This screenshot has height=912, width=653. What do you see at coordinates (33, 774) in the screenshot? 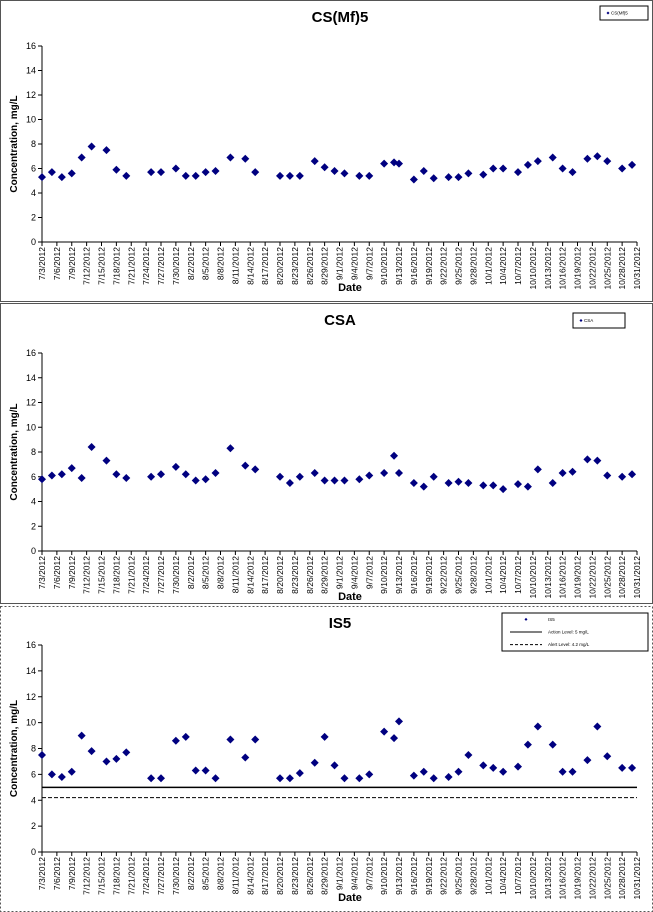
I see `y-tick-label: 6` at bounding box center [33, 774].